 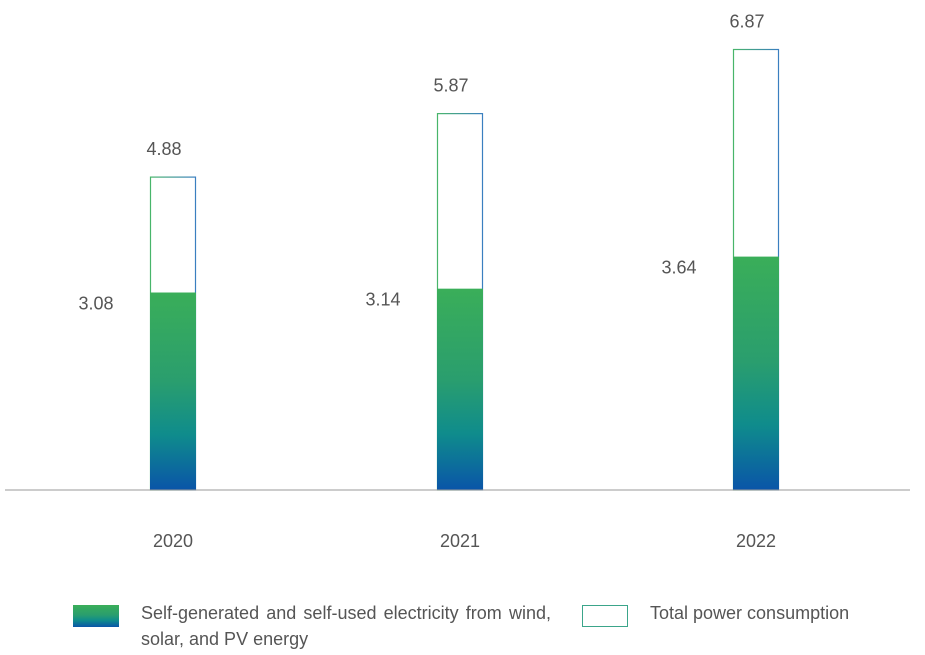 I want to click on legend-label-total: Total power consumption, so click(x=749, y=613).